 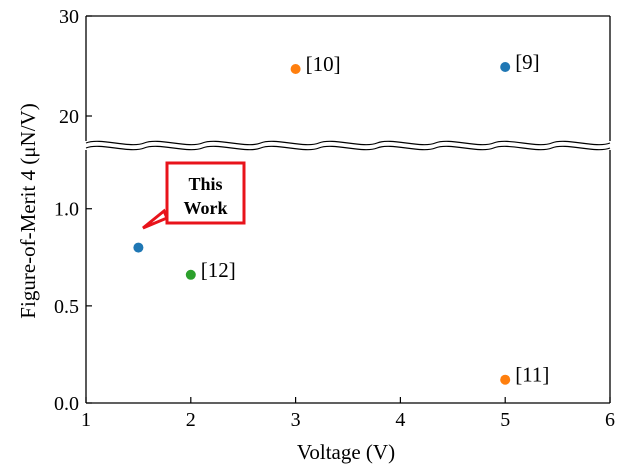 I want to click on callout-pointer-mask, so click(x=171, y=215).